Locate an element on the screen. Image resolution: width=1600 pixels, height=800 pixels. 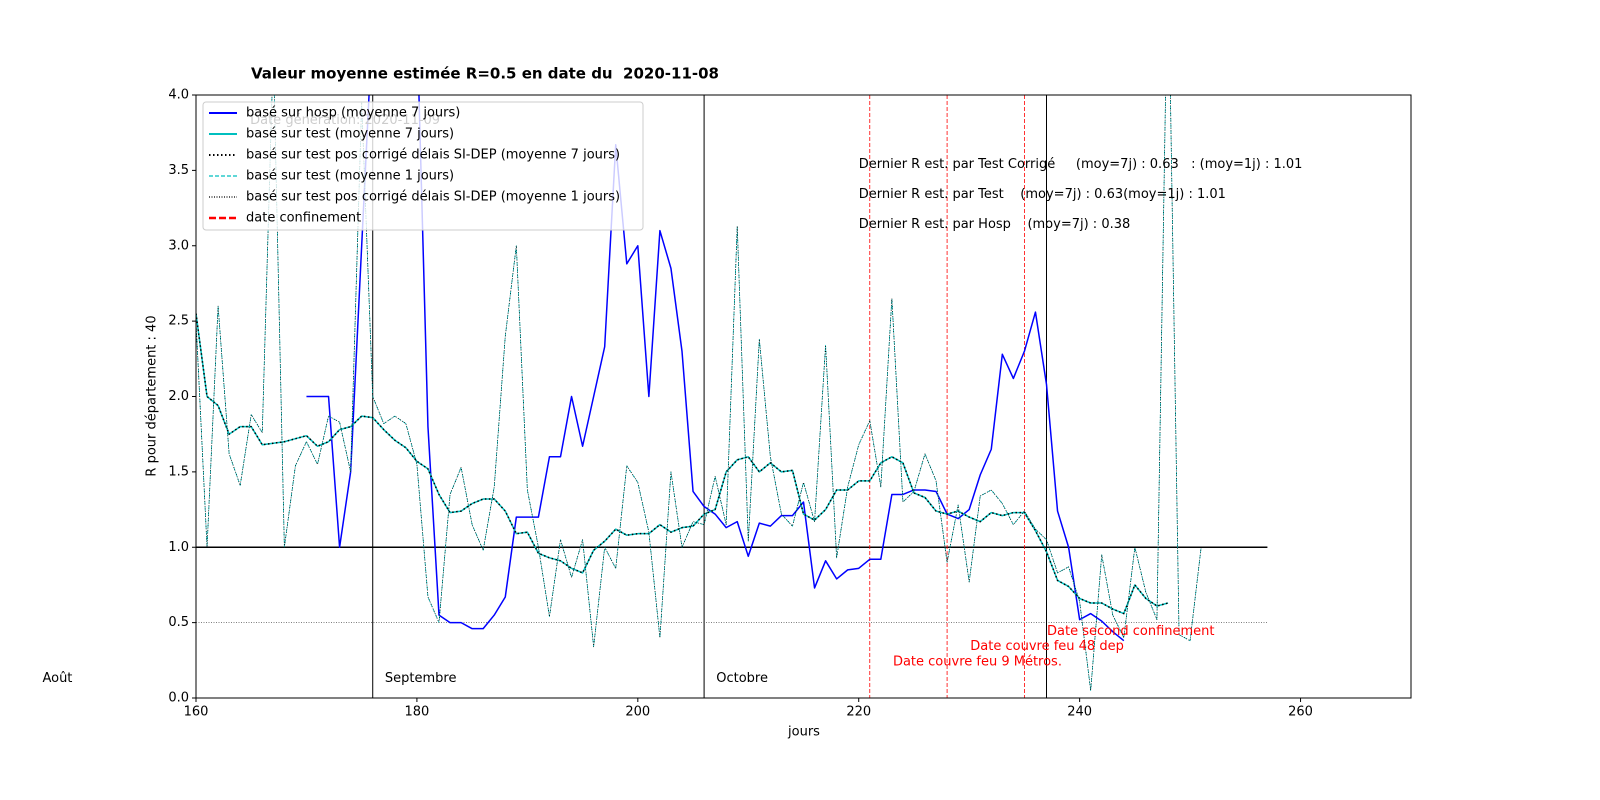
x-tick-label: 240 is located at coordinates (1079, 712).